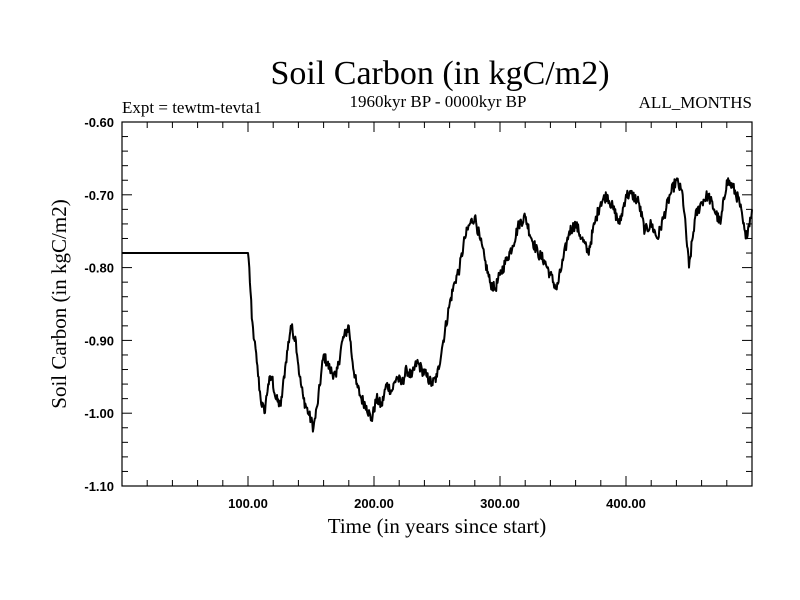 This screenshot has width=800, height=600. I want to click on y-tick-label: -0.80, so click(99, 268).